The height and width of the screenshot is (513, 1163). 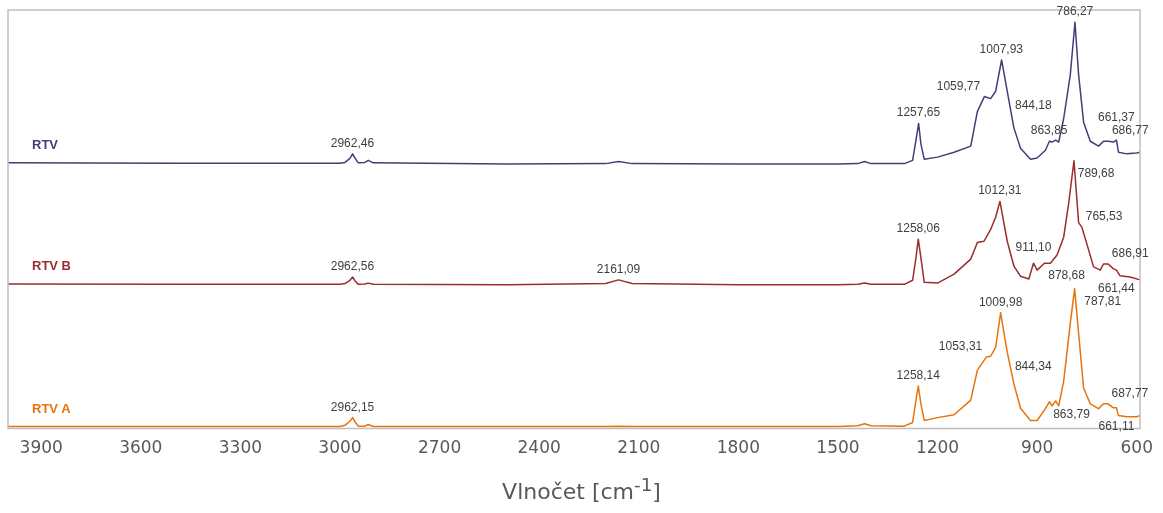 What do you see at coordinates (918, 112) in the screenshot?
I see `annotation: 1257,65` at bounding box center [918, 112].